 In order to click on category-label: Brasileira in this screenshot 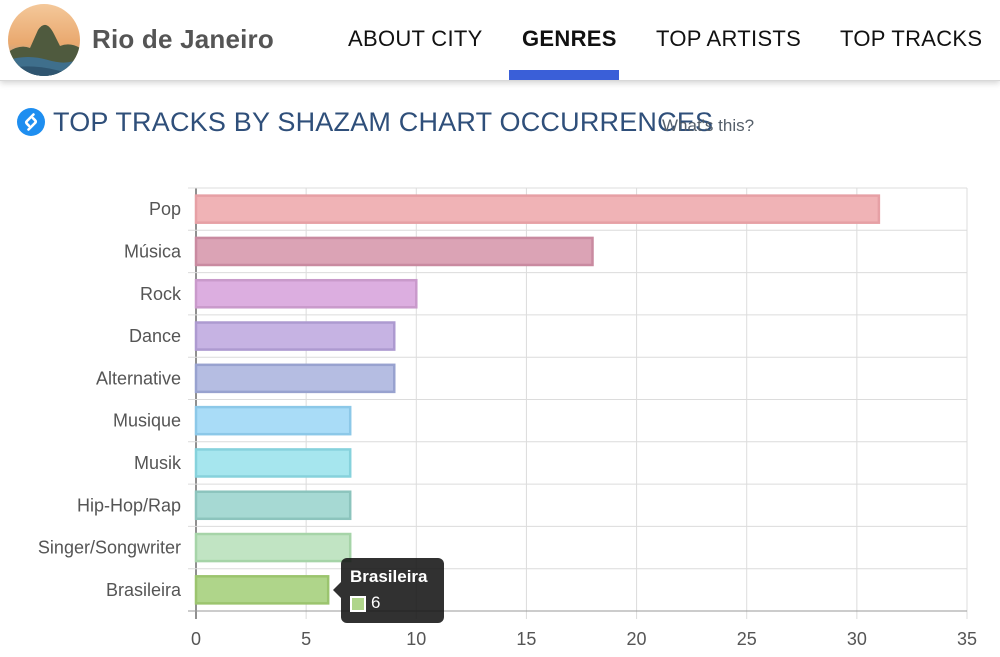, I will do `click(144, 590)`.